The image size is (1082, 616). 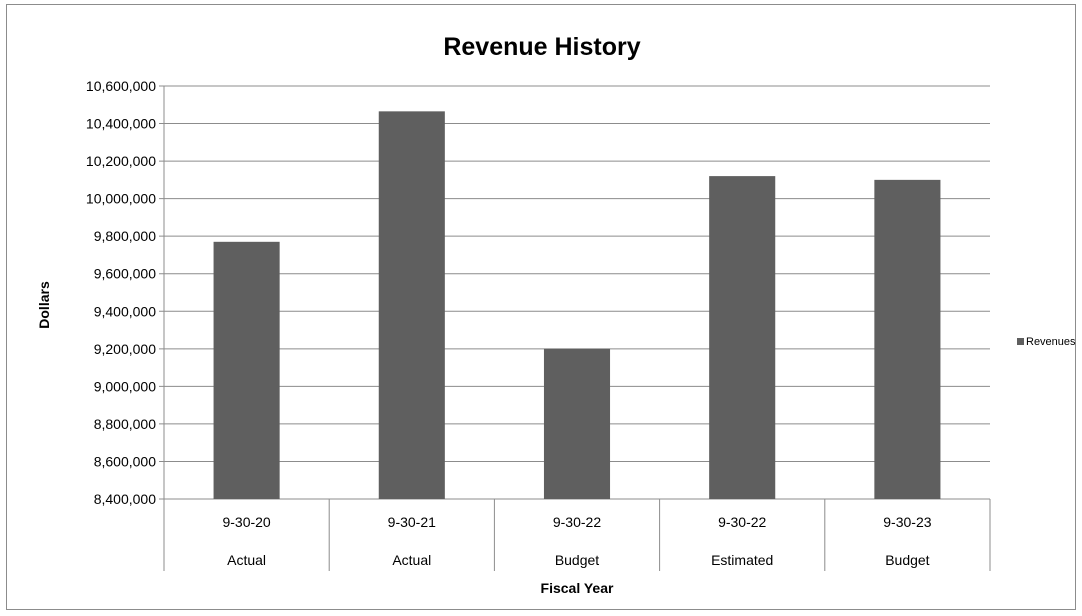 I want to click on x-tick-label: 9-30-21, so click(x=412, y=522).